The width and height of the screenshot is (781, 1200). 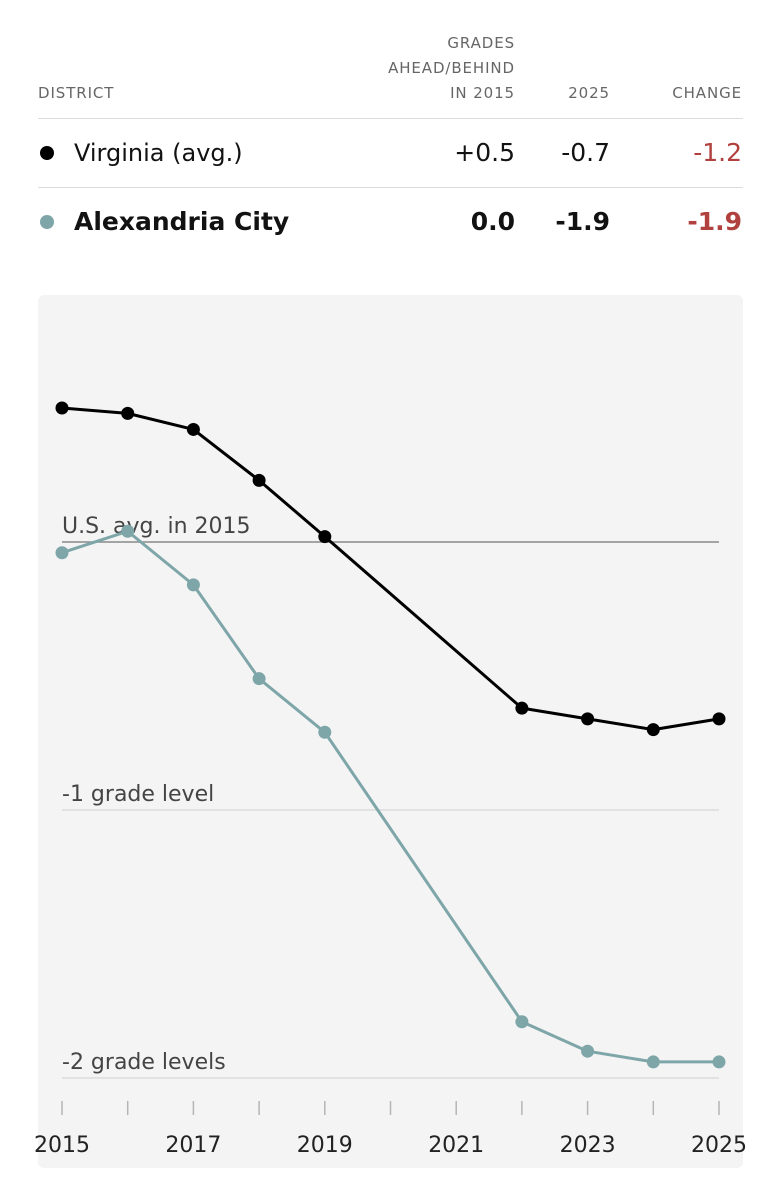 What do you see at coordinates (717, 152) in the screenshot?
I see `row-change: -1.2` at bounding box center [717, 152].